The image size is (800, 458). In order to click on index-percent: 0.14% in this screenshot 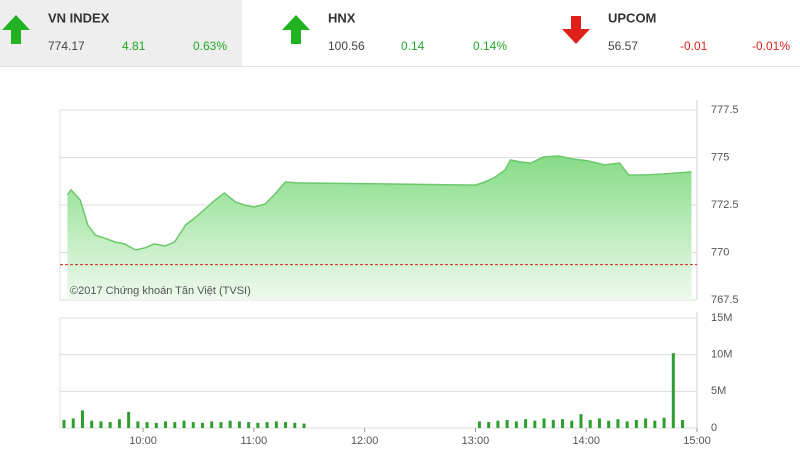, I will do `click(490, 46)`.